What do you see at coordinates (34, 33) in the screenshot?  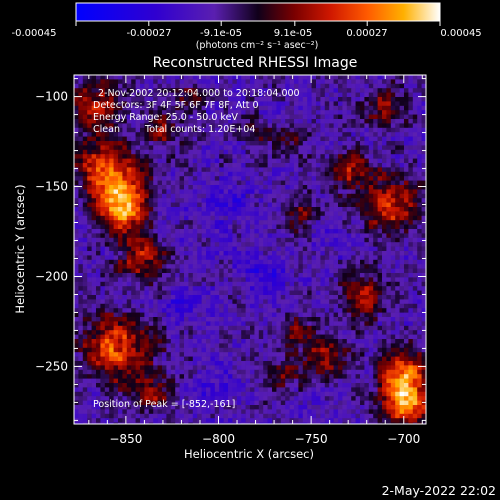 I see `colorbar-tick-label: -0.00045` at bounding box center [34, 33].